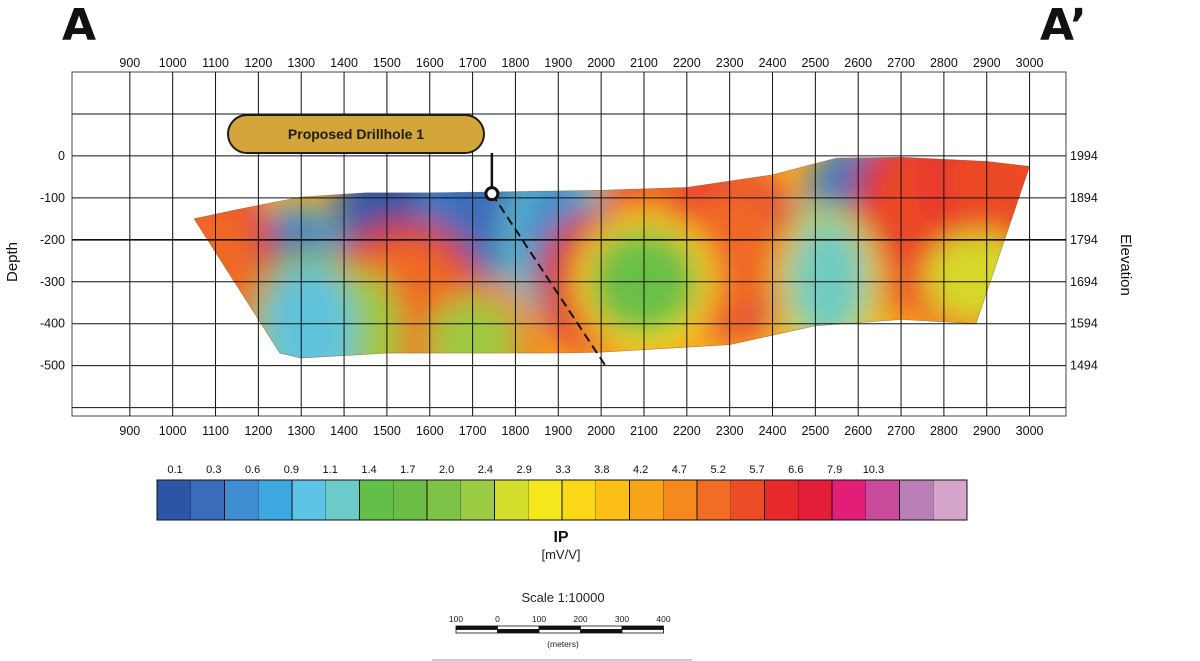 The image size is (1200, 661). I want to click on drillhole-callout-label: Proposed Drillhole 1, so click(356, 134).